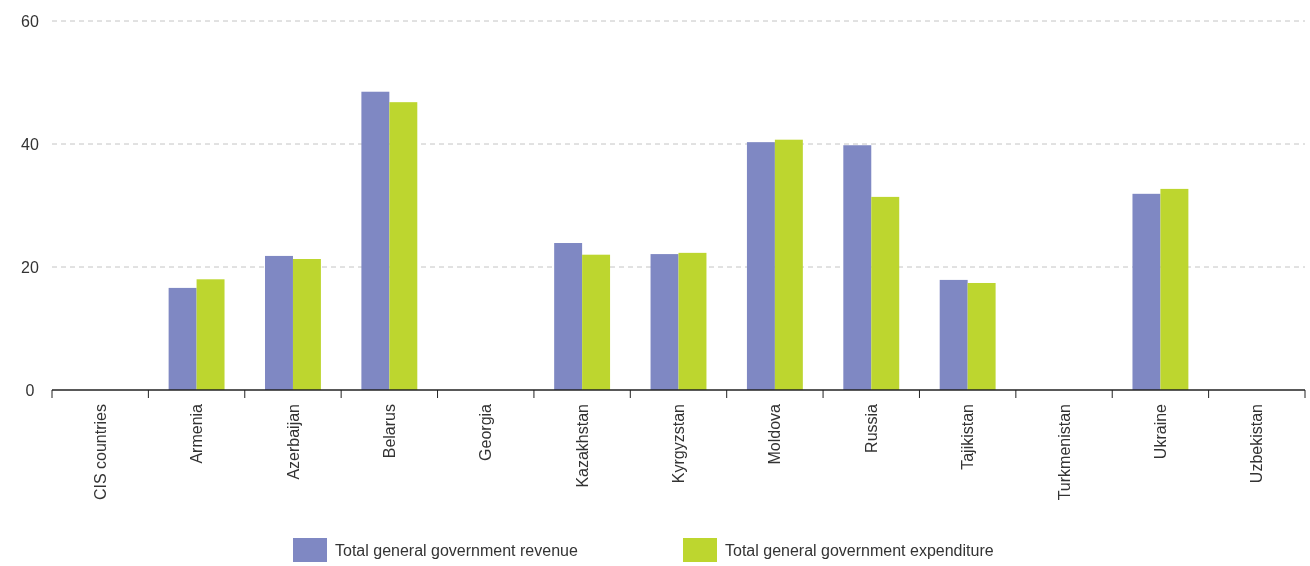 The image size is (1310, 566). I want to click on x-tick-label: Azerbaijan, so click(293, 442).